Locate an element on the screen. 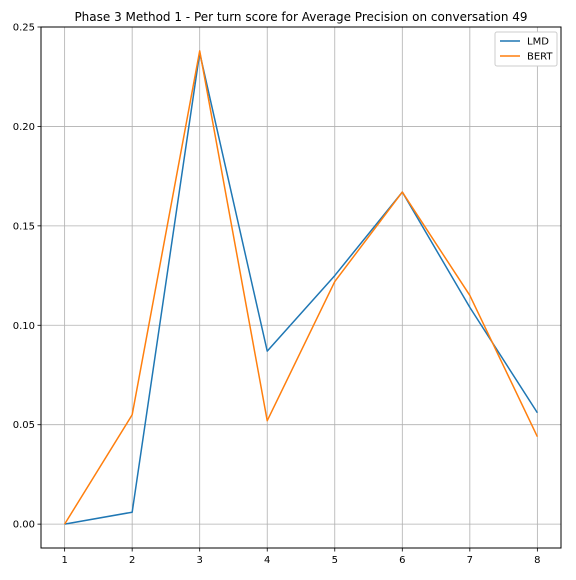  y-tick-label: 0.25 is located at coordinates (24, 28).